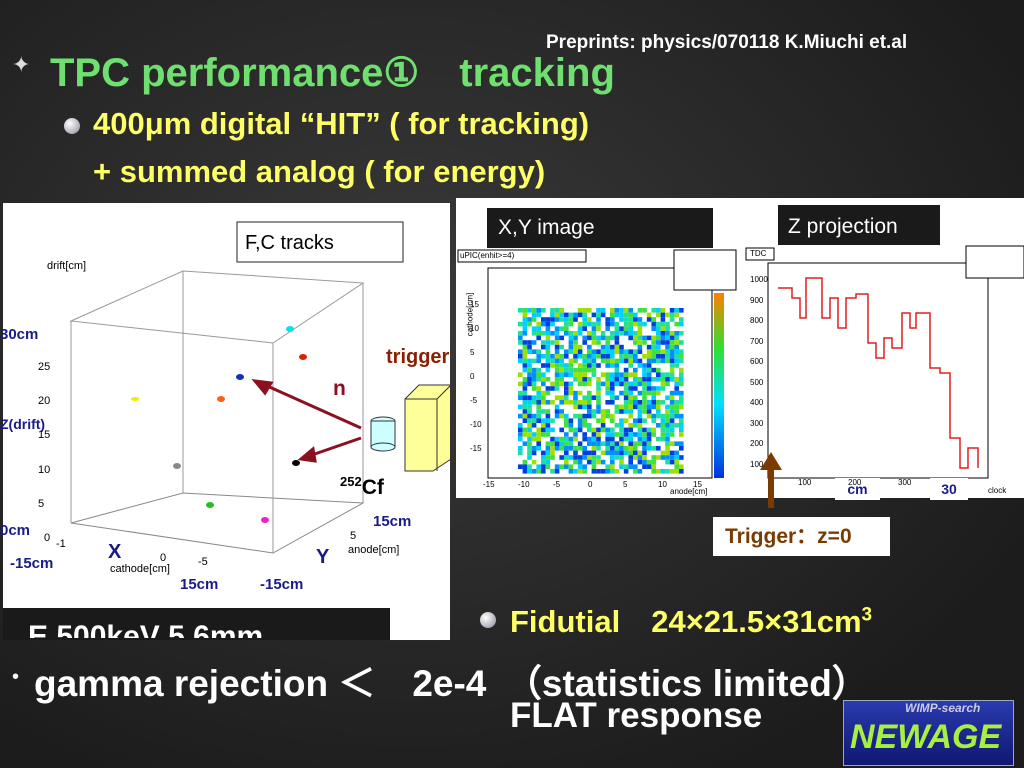 This screenshot has width=1024, height=768. What do you see at coordinates (949, 489) in the screenshot?
I see `length-box: 30` at bounding box center [949, 489].